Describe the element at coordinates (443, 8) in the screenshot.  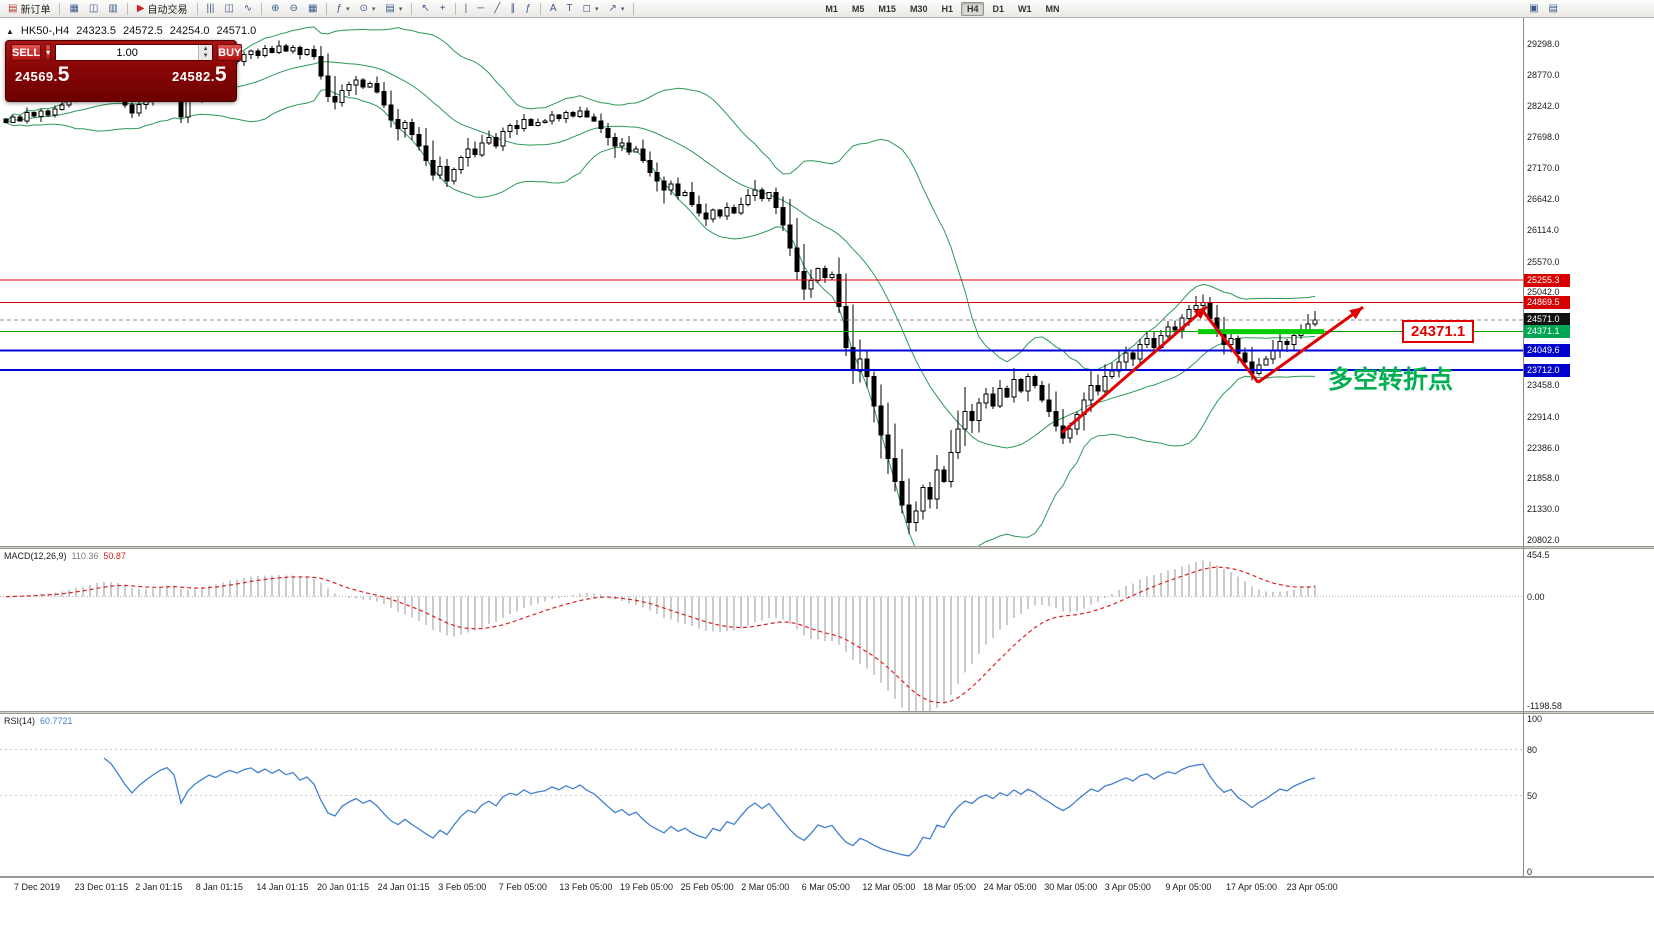
I see `crosshair-icon: +` at that location.